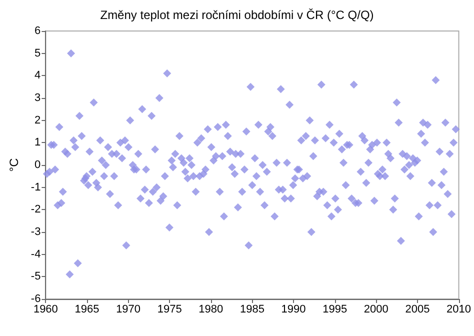 The width and height of the screenshot is (474, 336). What do you see at coordinates (293, 310) in the screenshot?
I see `x-tick-label: 1990` at bounding box center [293, 310].